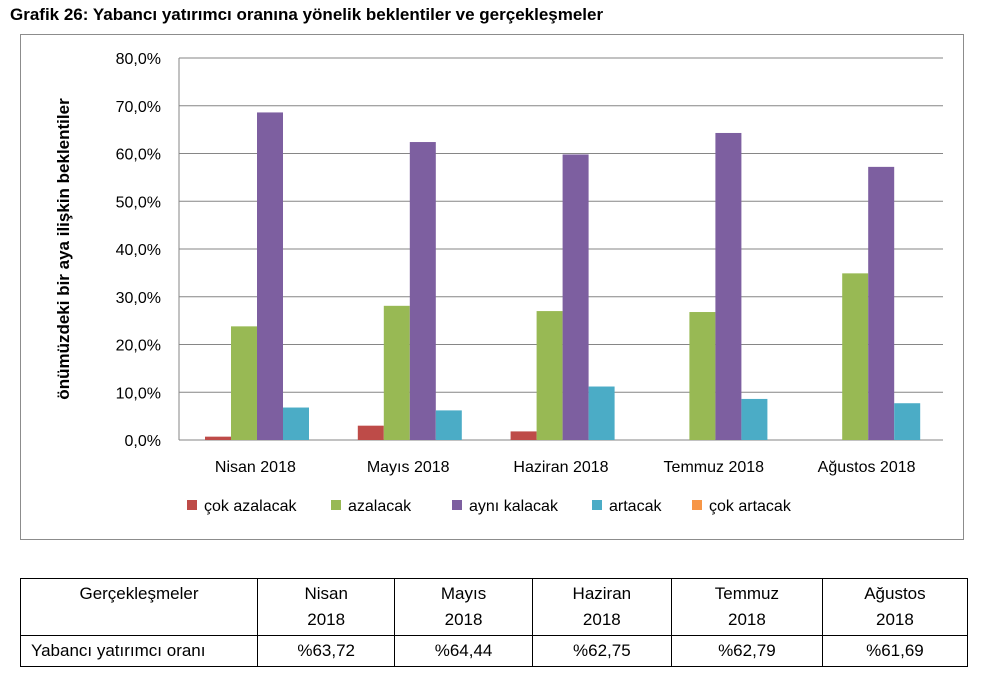 The height and width of the screenshot is (694, 984). What do you see at coordinates (255, 467) in the screenshot?
I see `x-tick-label: Nisan 2018` at bounding box center [255, 467].